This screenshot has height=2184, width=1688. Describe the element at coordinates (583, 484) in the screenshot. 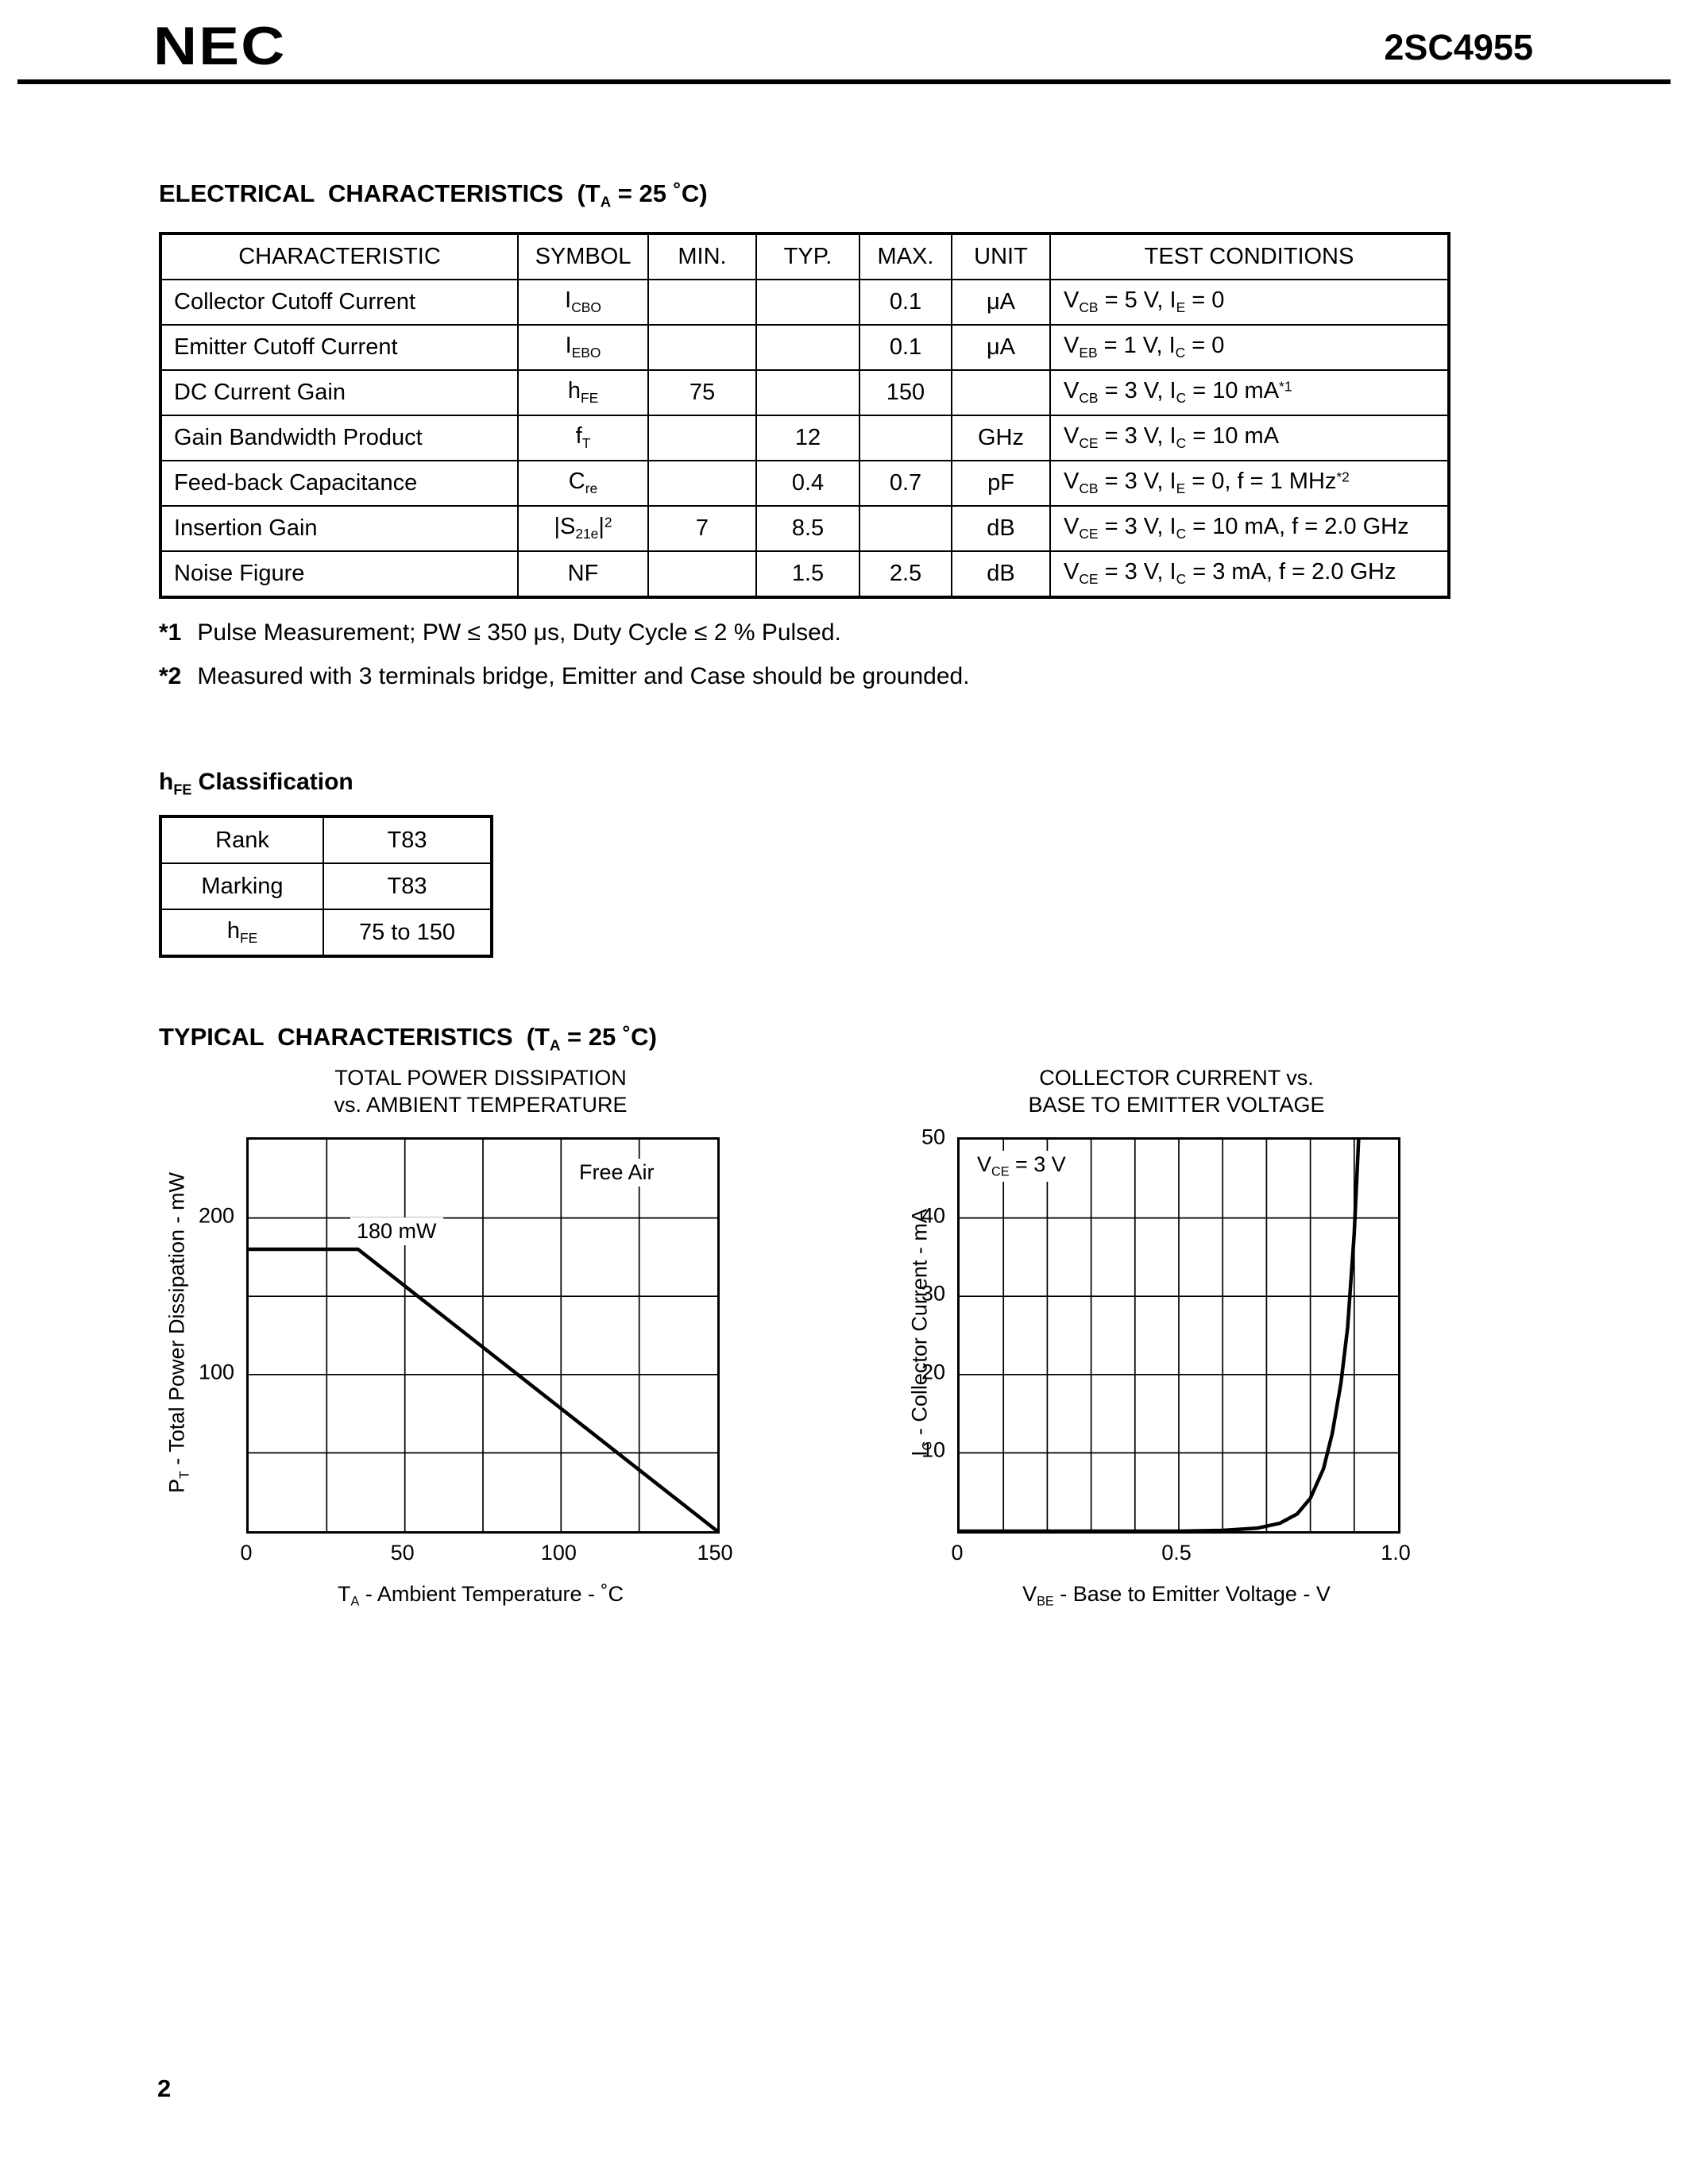

I see `spec-cell: Cre` at that location.